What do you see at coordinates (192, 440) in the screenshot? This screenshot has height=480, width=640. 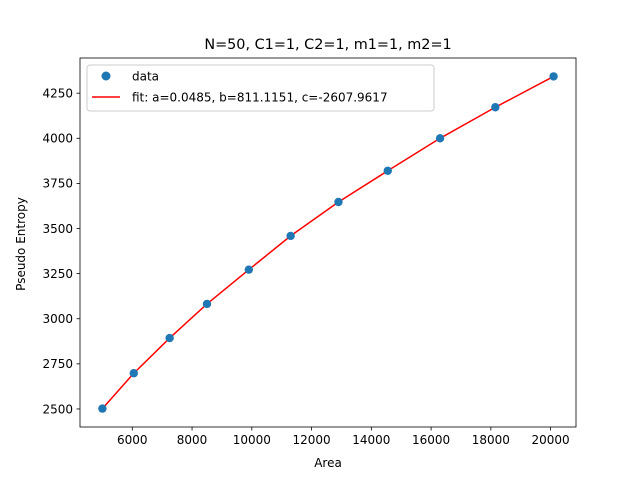 I see `x-tick-label: 8000` at bounding box center [192, 440].